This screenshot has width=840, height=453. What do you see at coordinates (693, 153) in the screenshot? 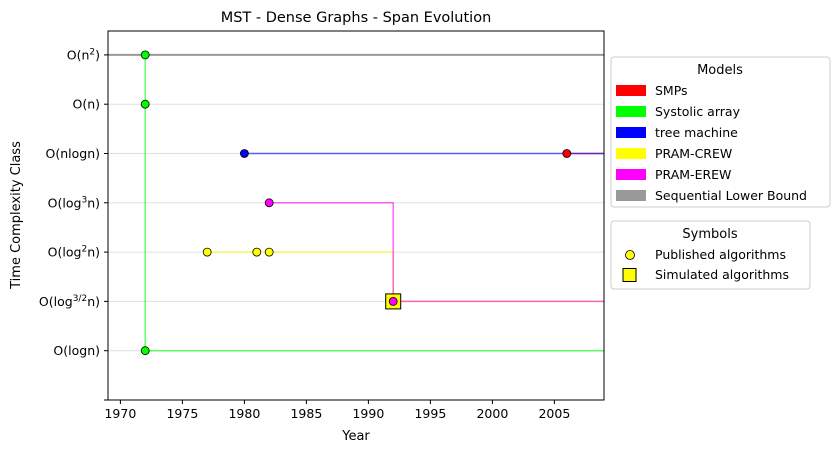
I see `legend-entry-label: PRAM-CREW` at bounding box center [693, 153].